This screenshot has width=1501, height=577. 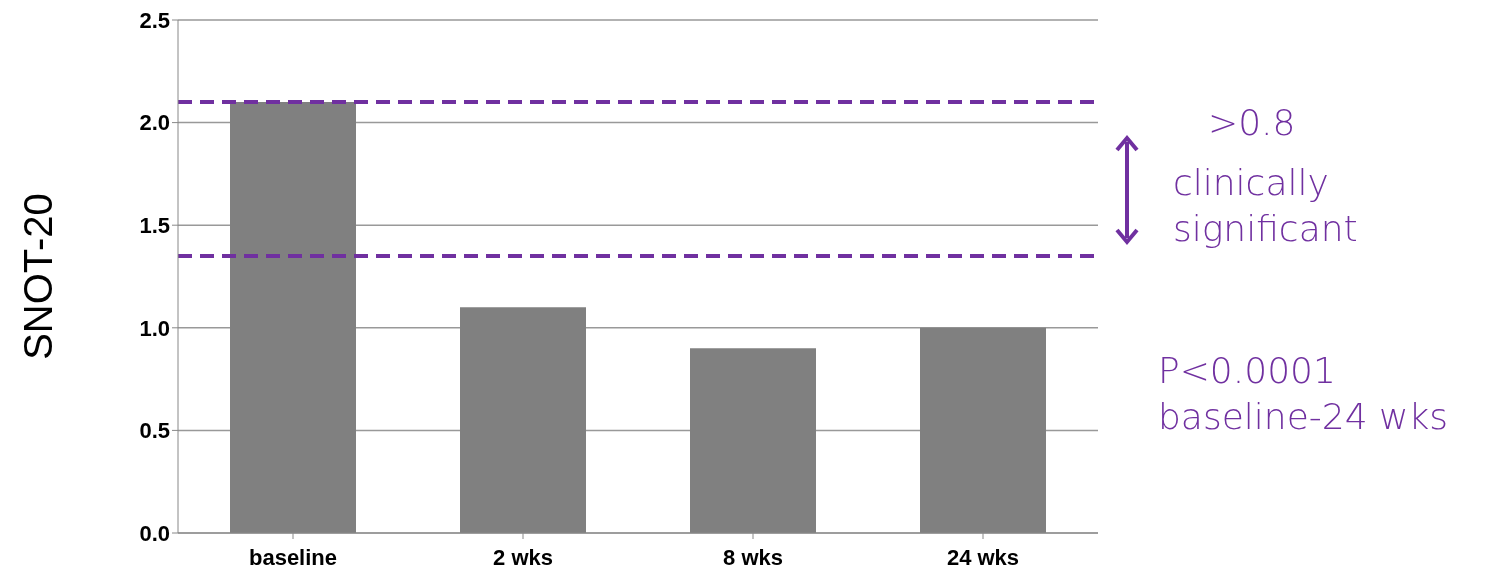 I want to click on x-tick-label: 8 wks, so click(x=753, y=557).